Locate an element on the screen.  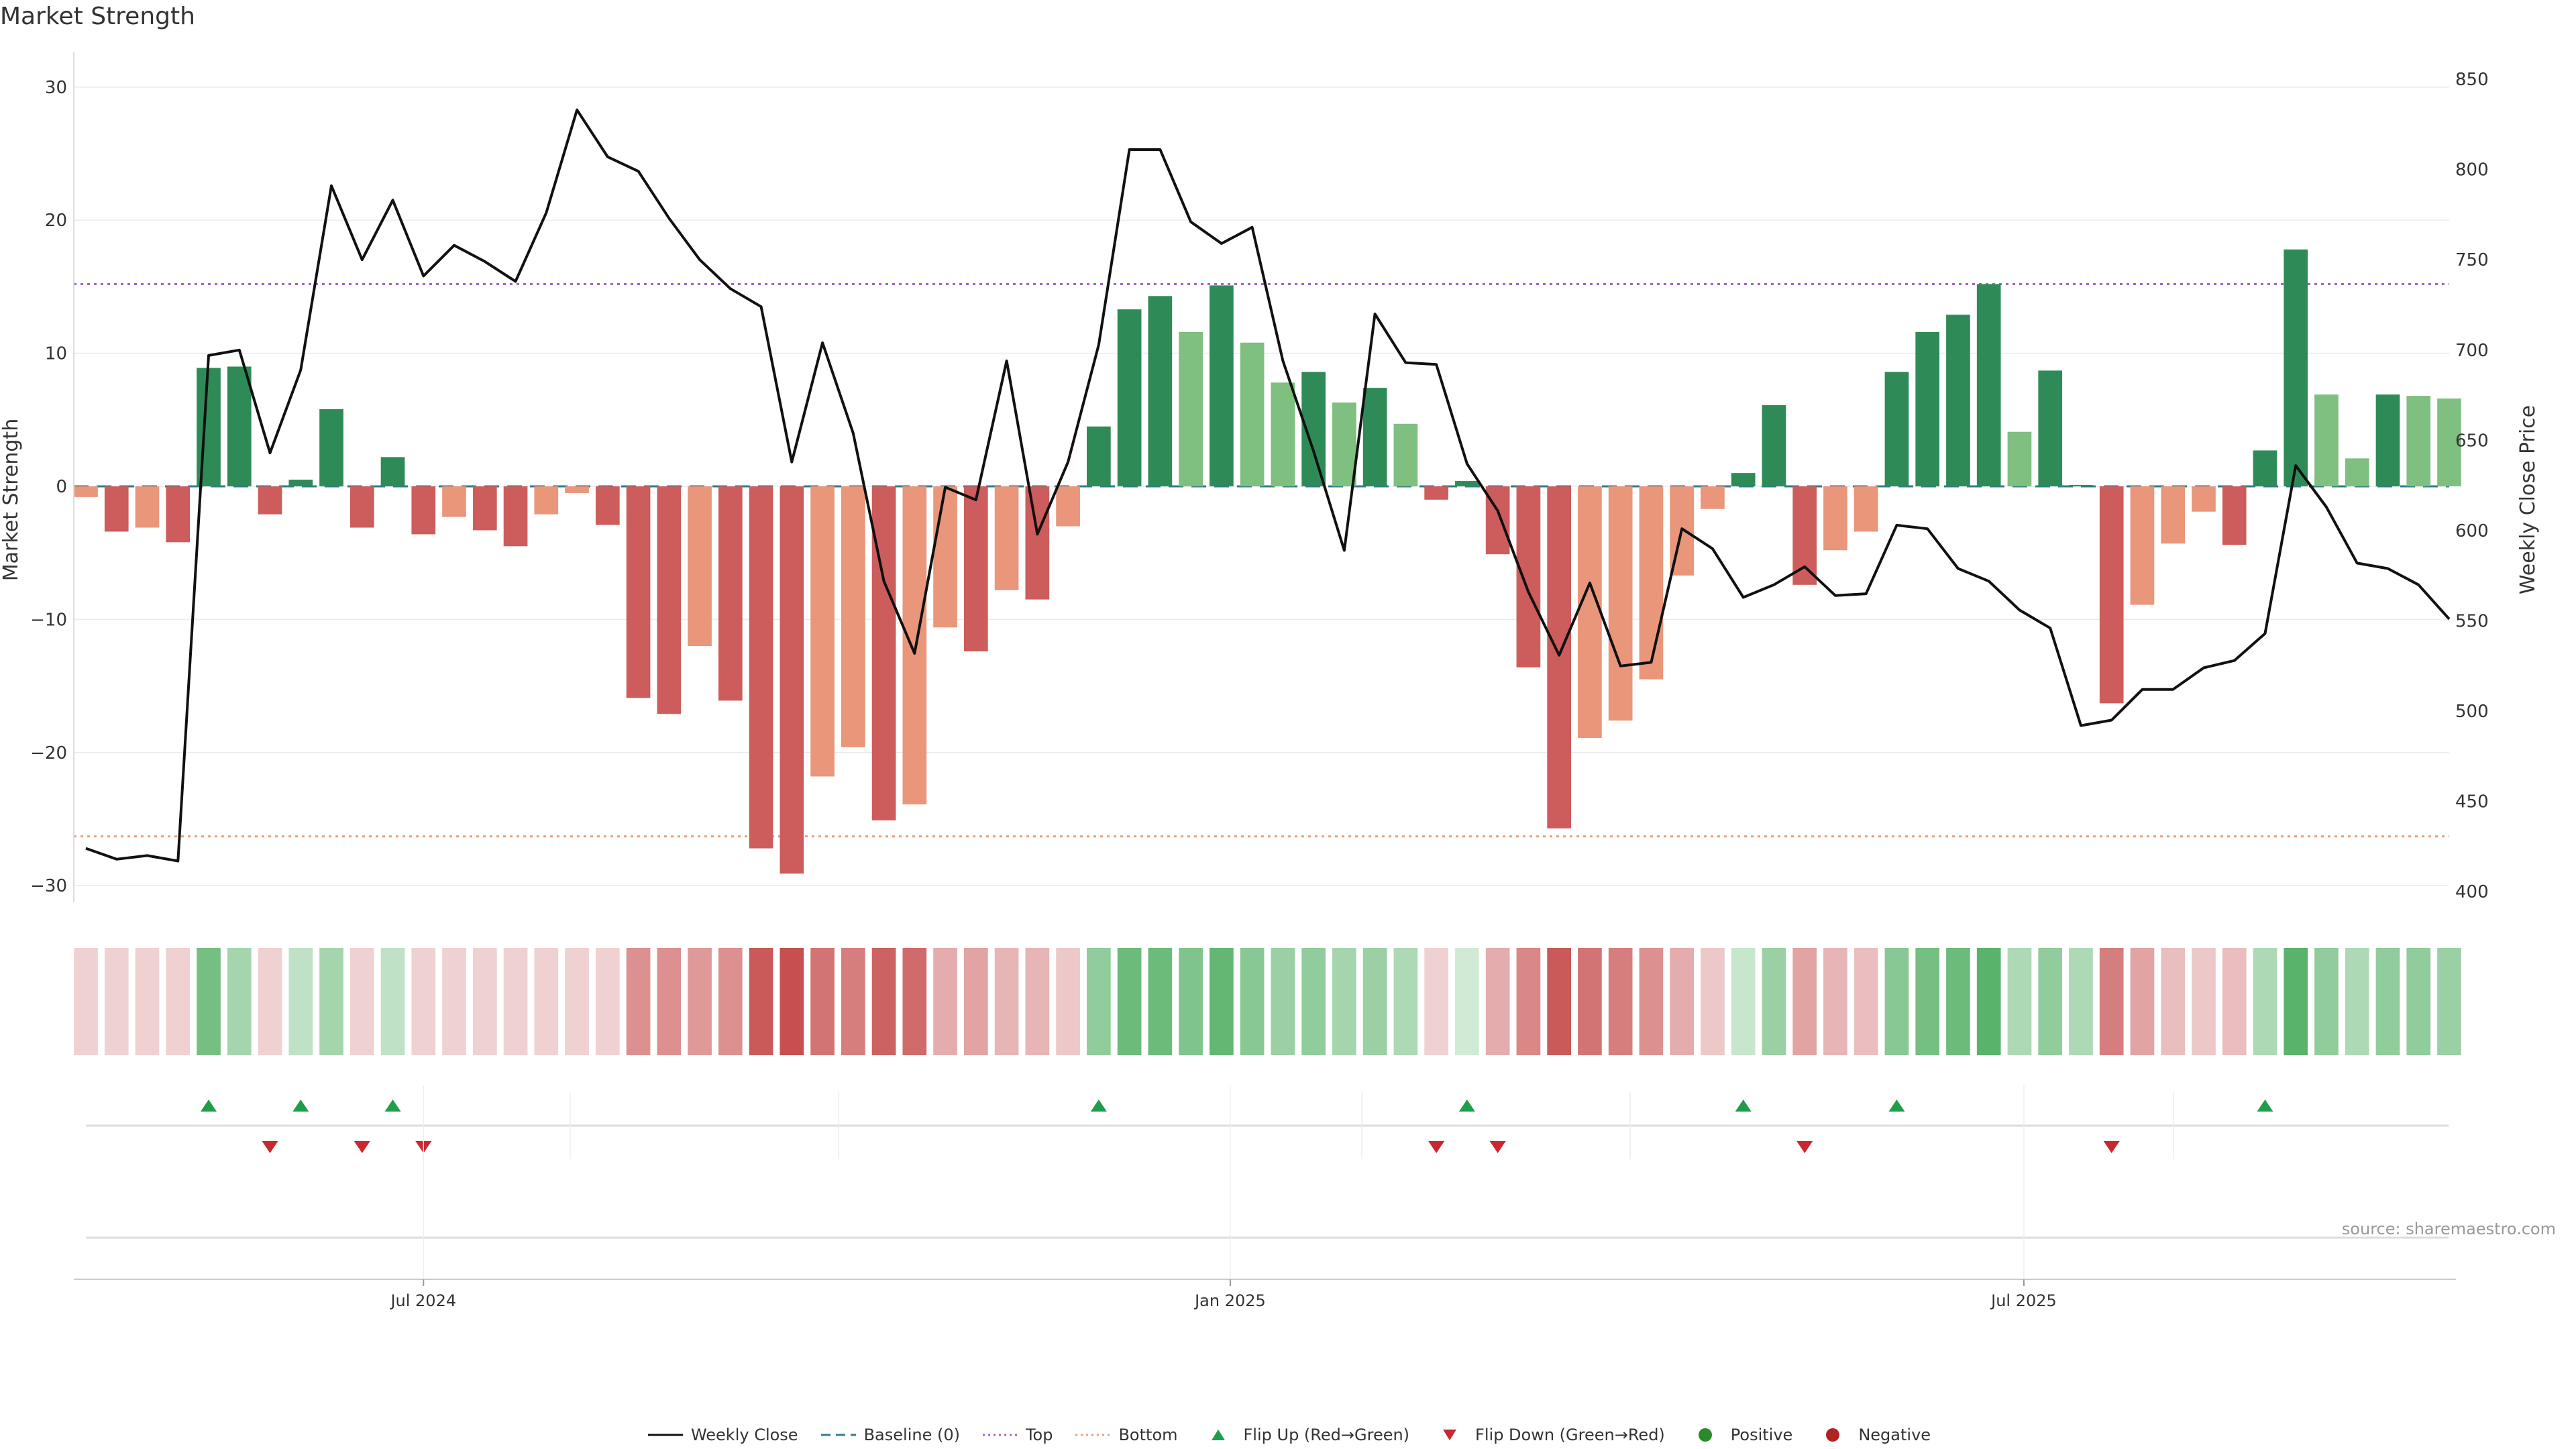
bottom-panel: Jul 2024 Jan 2025 Jul 2025 is located at coordinates (1265, 1197).